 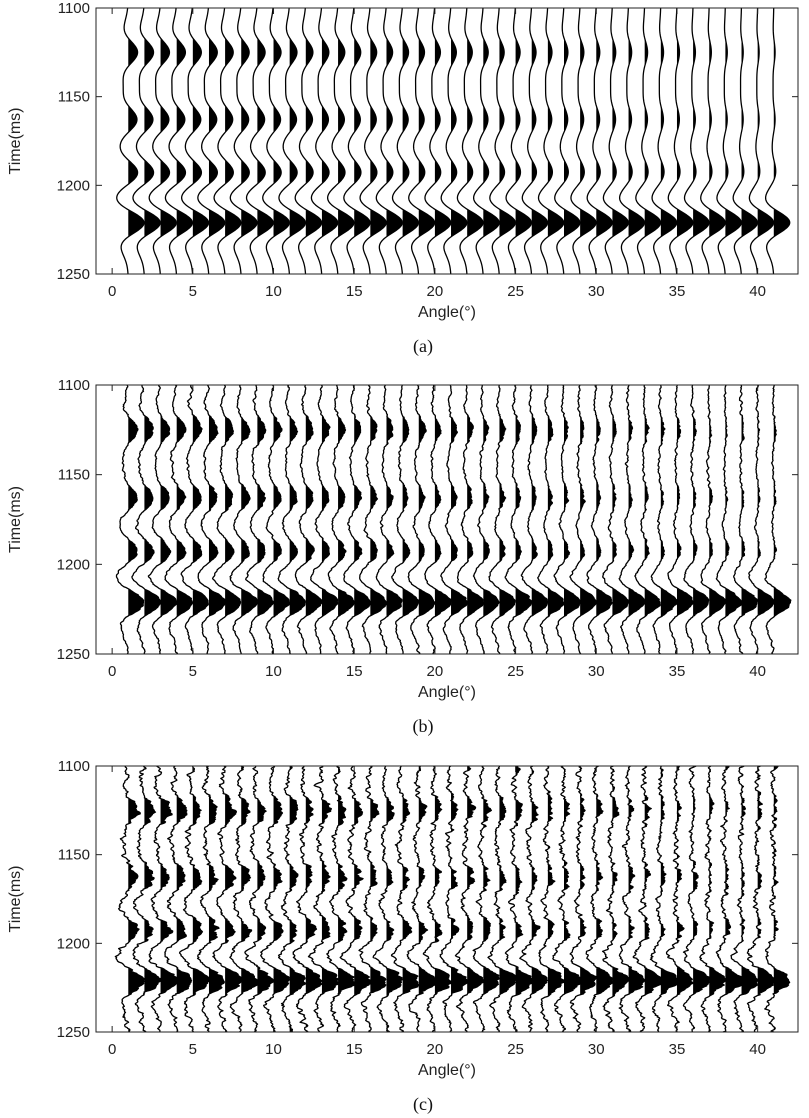 What do you see at coordinates (423, 726) in the screenshot?
I see `panel-label: (b)` at bounding box center [423, 726].